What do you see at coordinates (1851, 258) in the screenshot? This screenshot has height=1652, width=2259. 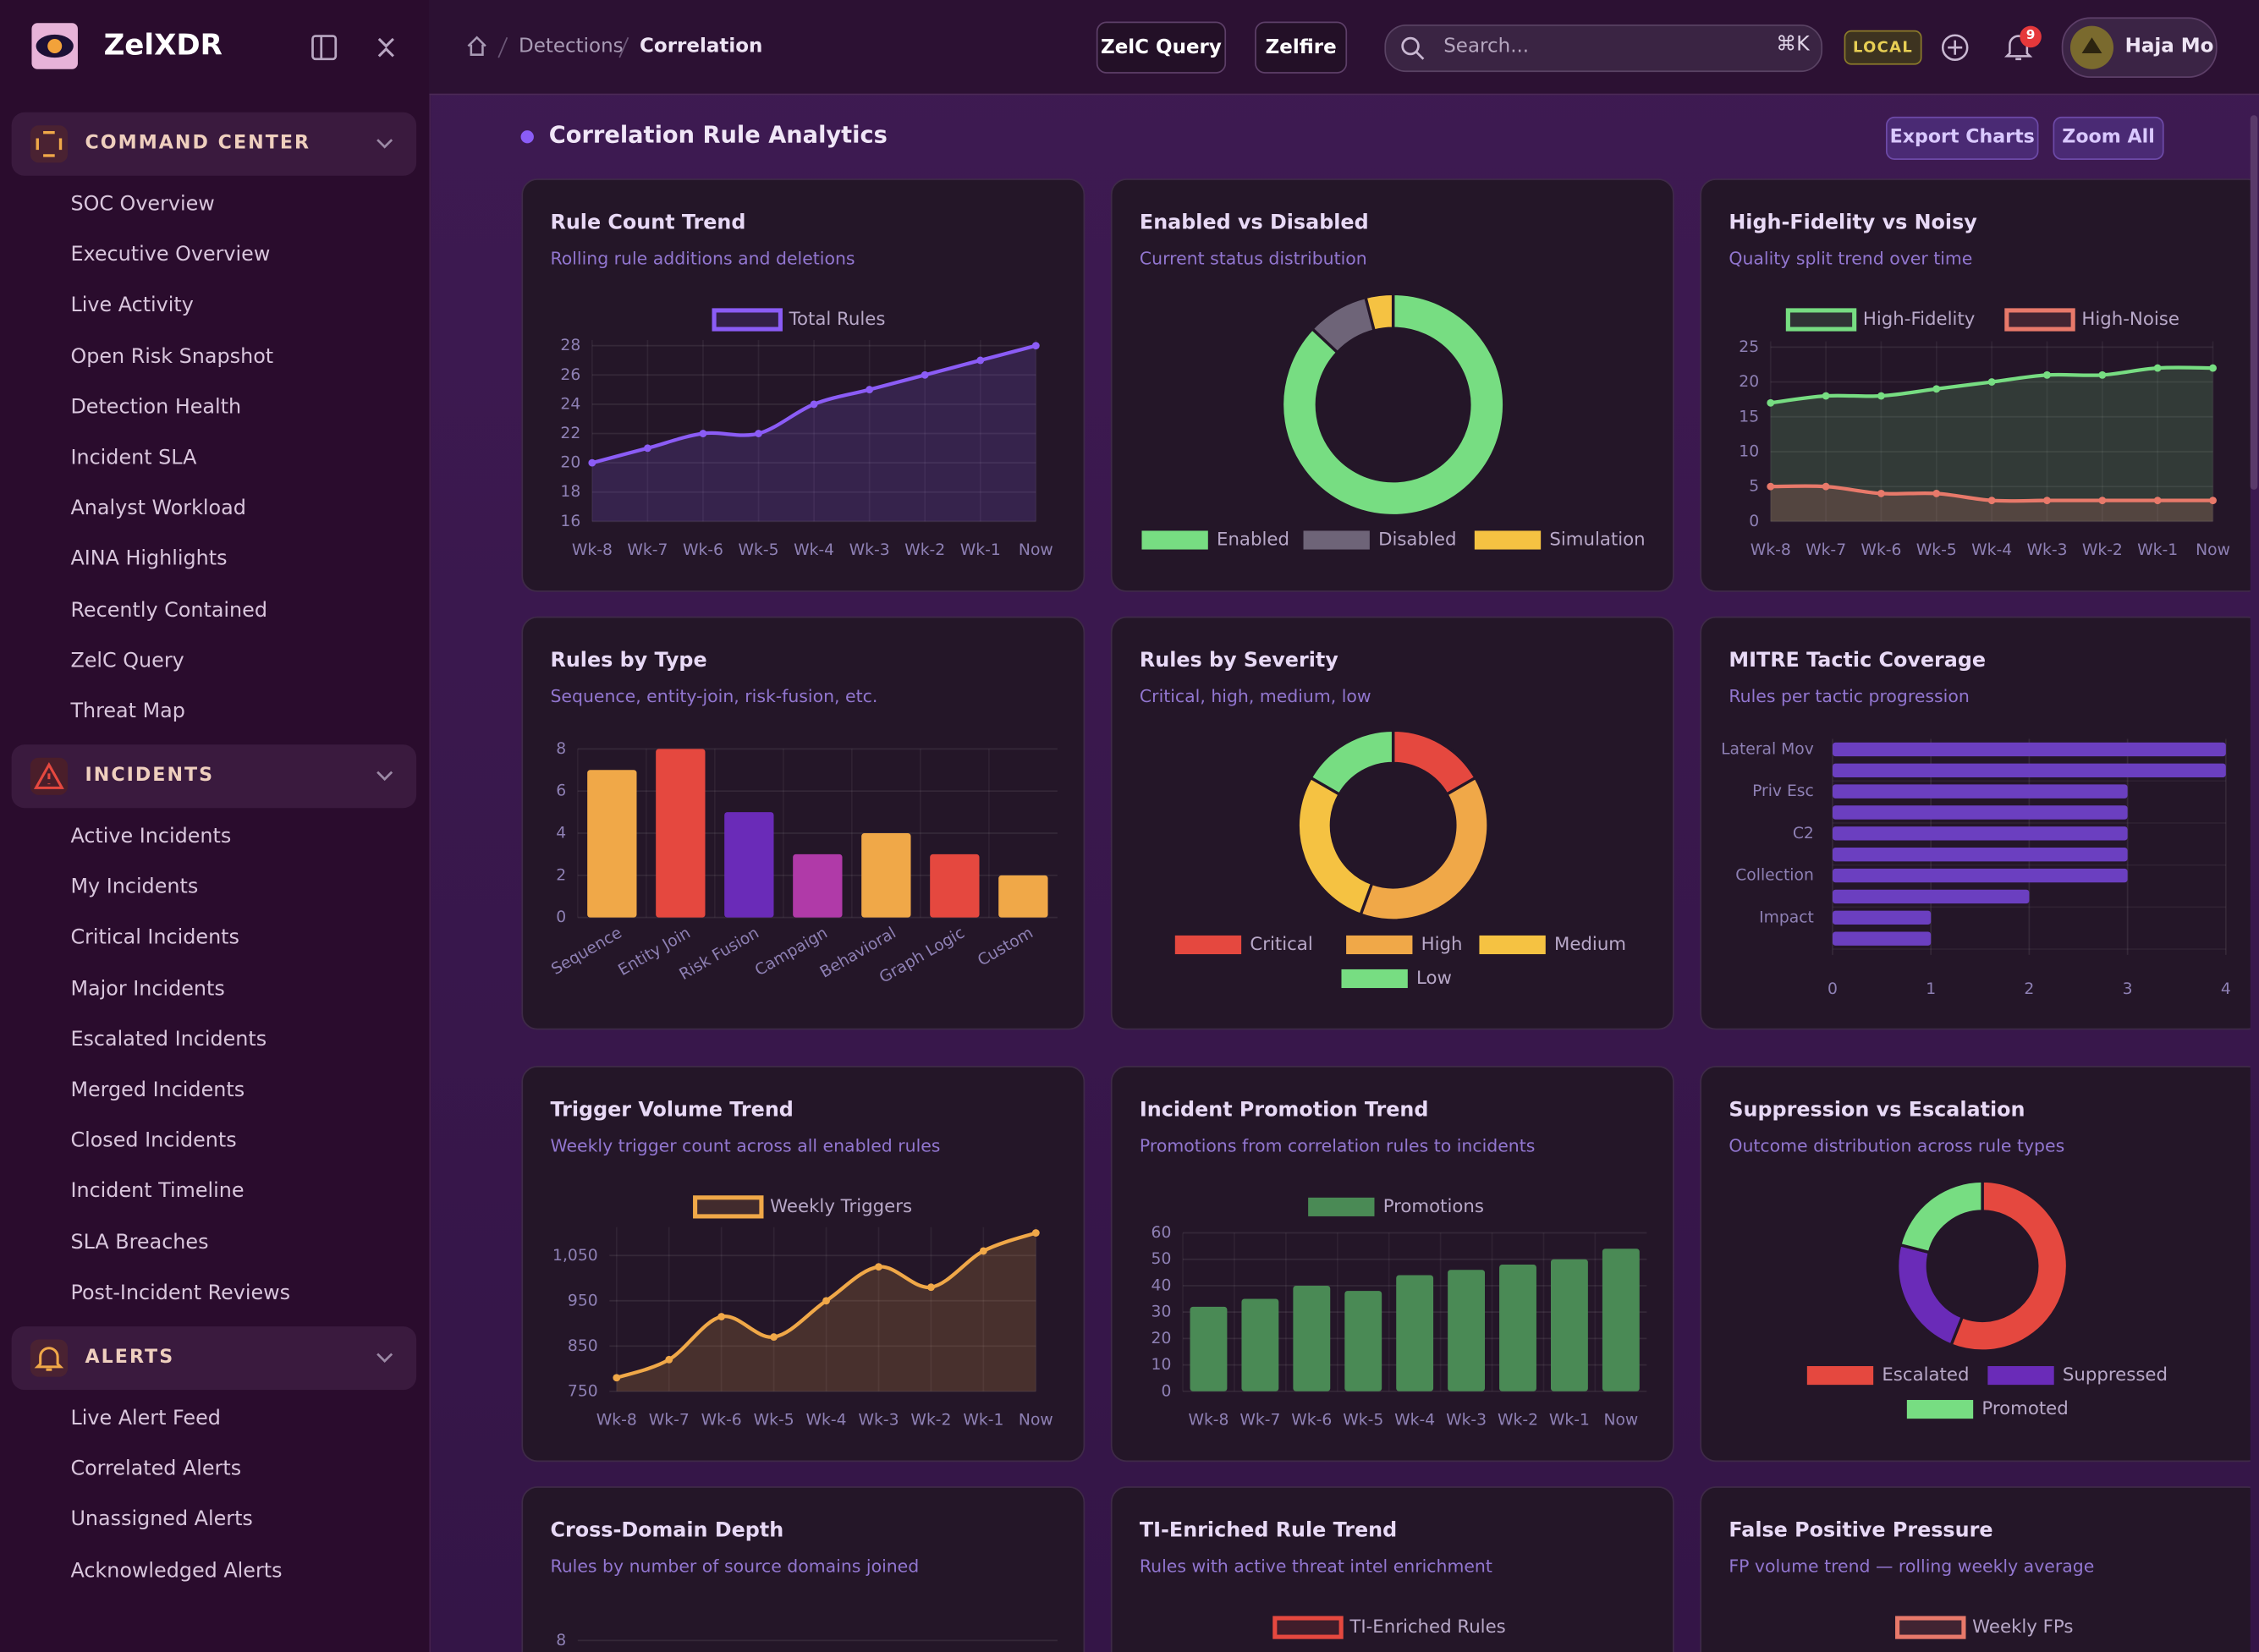 I see `chart-subtitle: Quality split trend over time` at bounding box center [1851, 258].